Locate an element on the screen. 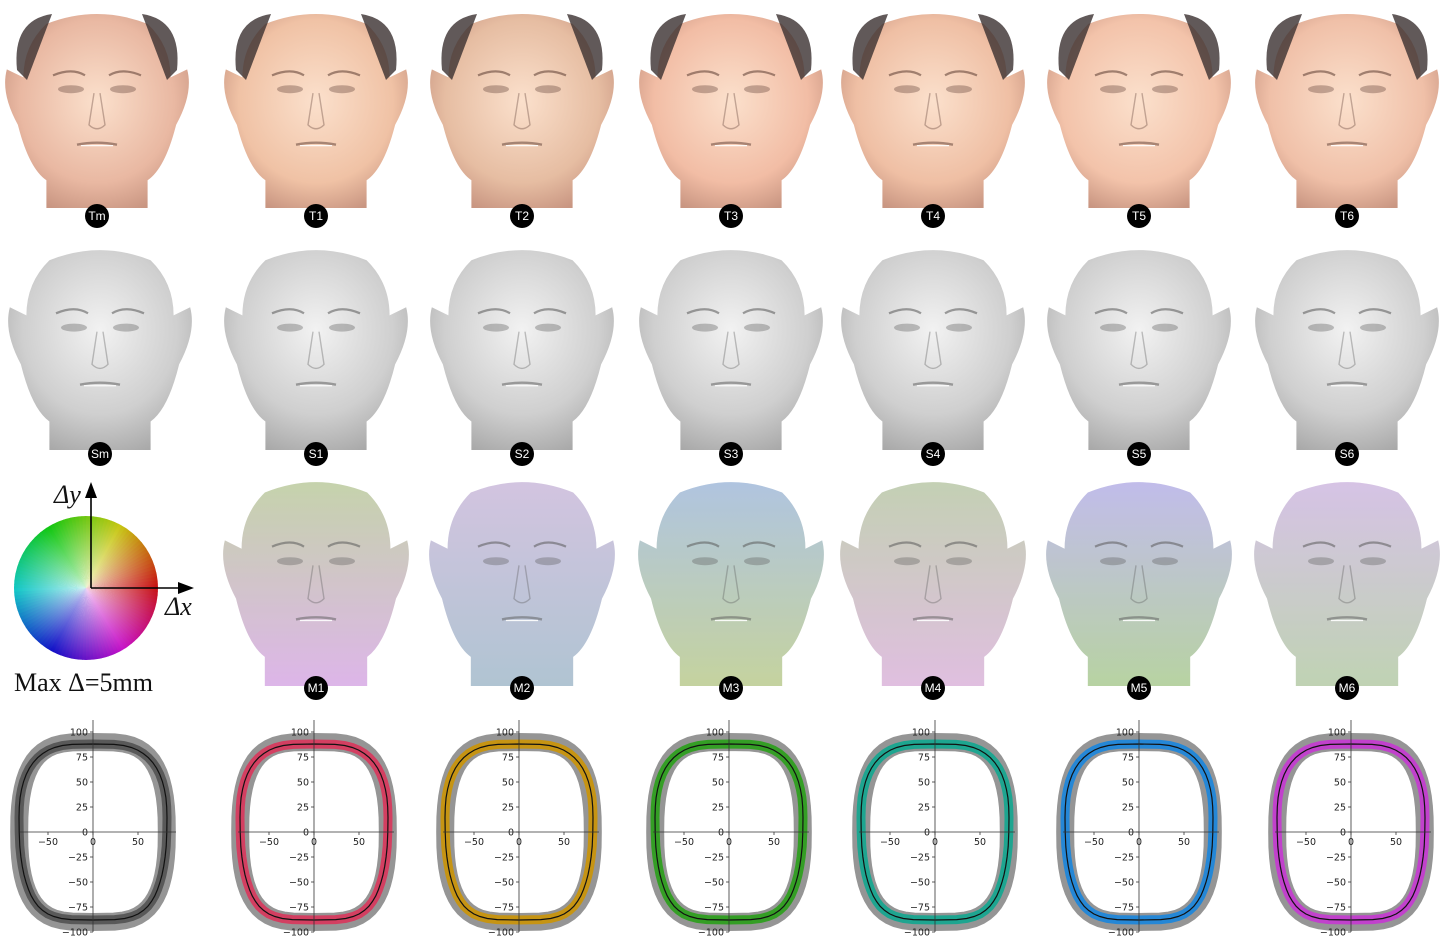  shape-face-s1 is located at coordinates (316, 350).